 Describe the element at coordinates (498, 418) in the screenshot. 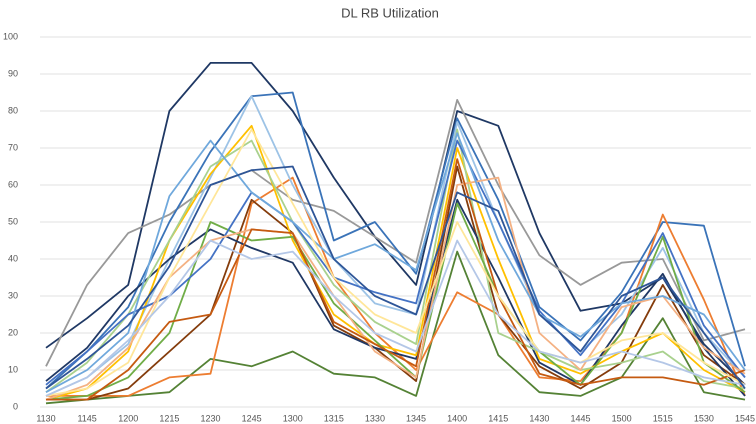

I see `x-tick-label: 1415` at that location.